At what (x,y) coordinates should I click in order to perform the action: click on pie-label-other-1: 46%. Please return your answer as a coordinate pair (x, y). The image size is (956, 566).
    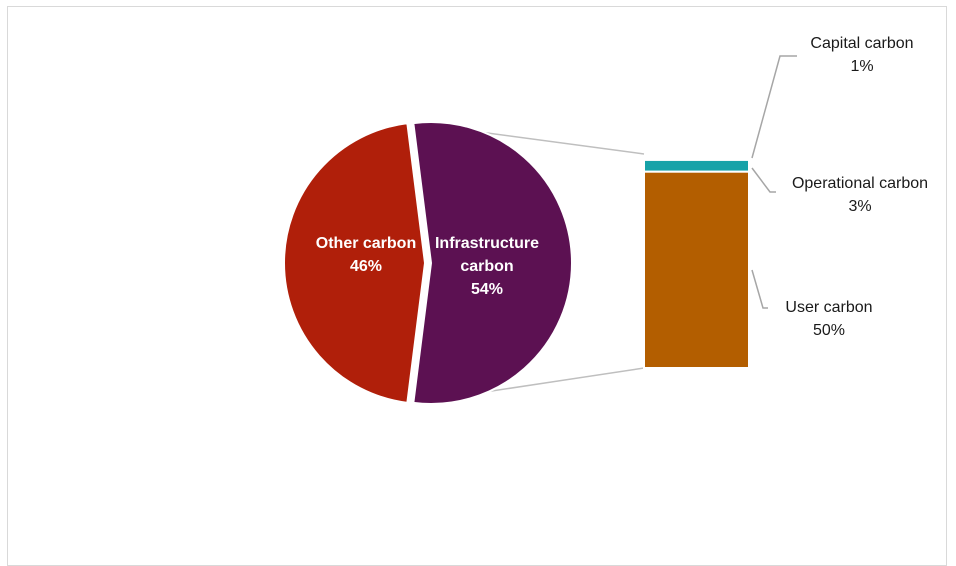
    Looking at the image, I should click on (366, 266).